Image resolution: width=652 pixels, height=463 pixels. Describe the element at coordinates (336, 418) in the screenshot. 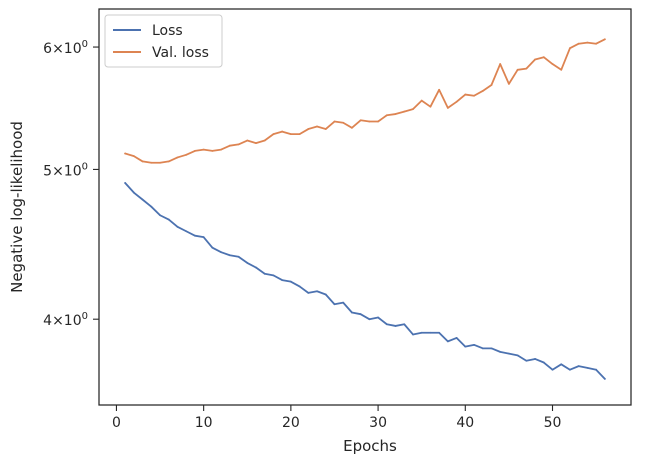

I see `x-axis-ticks: 0 10 20 30 40 50` at that location.